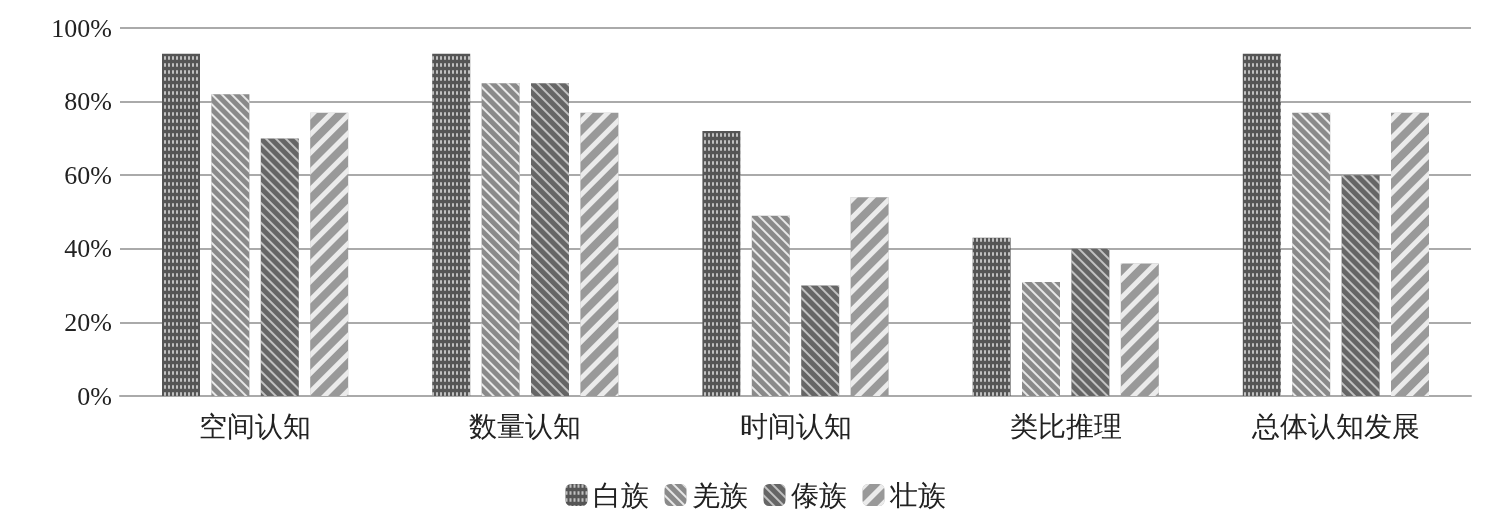  Describe the element at coordinates (88, 249) in the screenshot. I see `y-tick-label: 40%` at that location.